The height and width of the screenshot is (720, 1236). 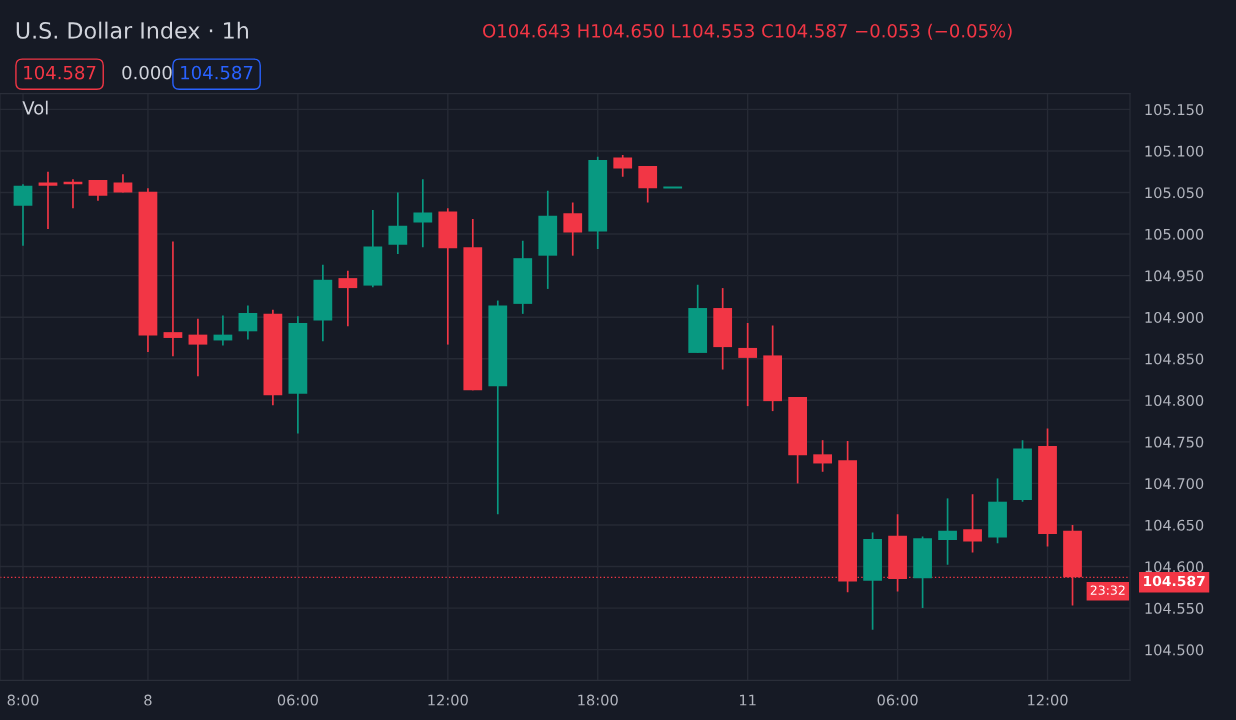 I want to click on y-tick-label: 104.950, so click(x=1174, y=276).